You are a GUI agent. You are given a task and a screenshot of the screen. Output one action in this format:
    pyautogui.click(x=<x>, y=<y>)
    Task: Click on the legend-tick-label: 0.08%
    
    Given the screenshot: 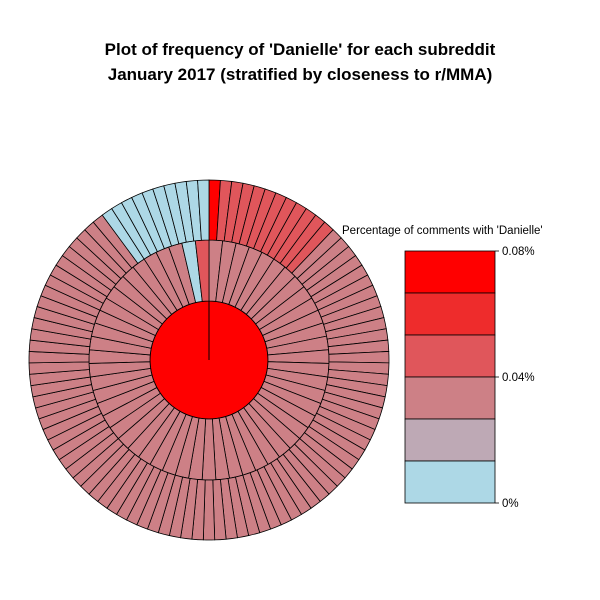 What is the action you would take?
    pyautogui.click(x=518, y=252)
    